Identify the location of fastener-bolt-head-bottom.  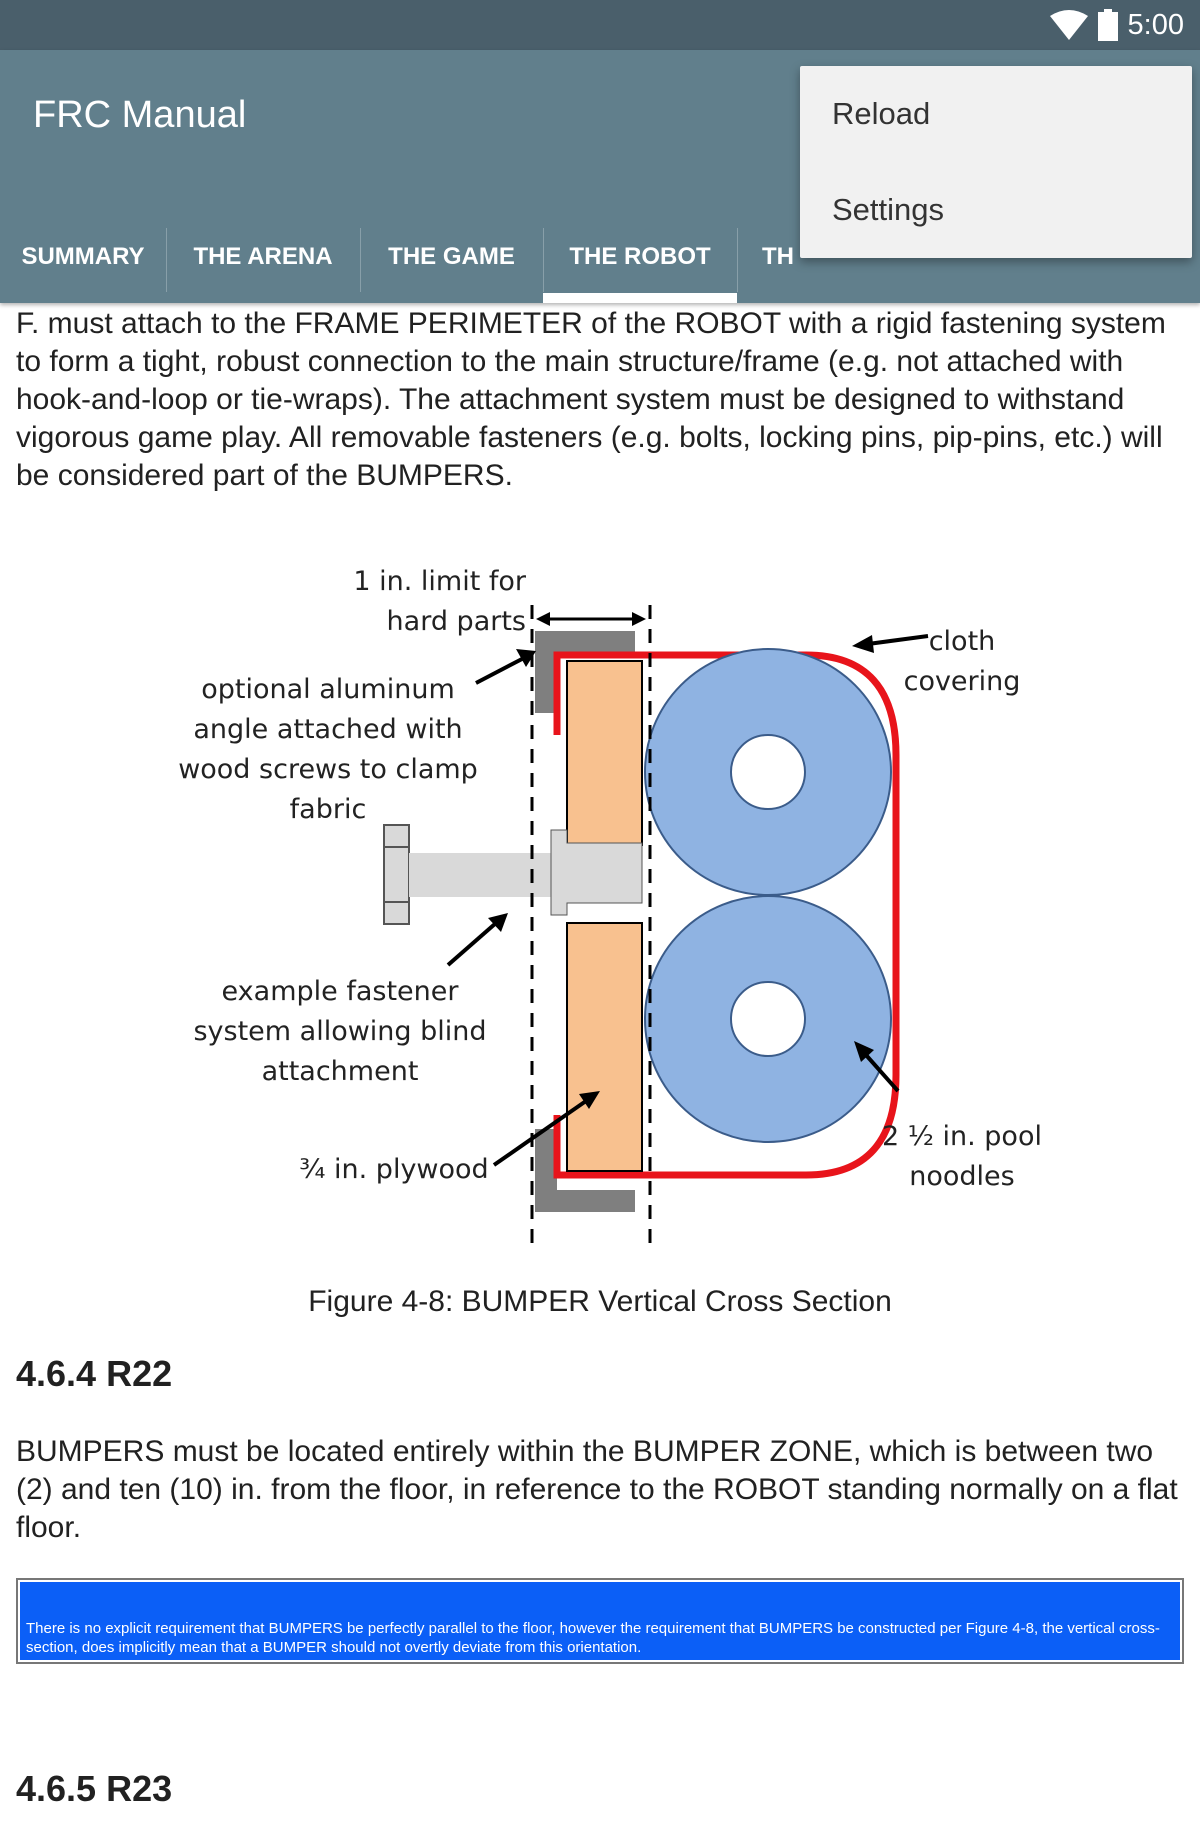
(396, 913).